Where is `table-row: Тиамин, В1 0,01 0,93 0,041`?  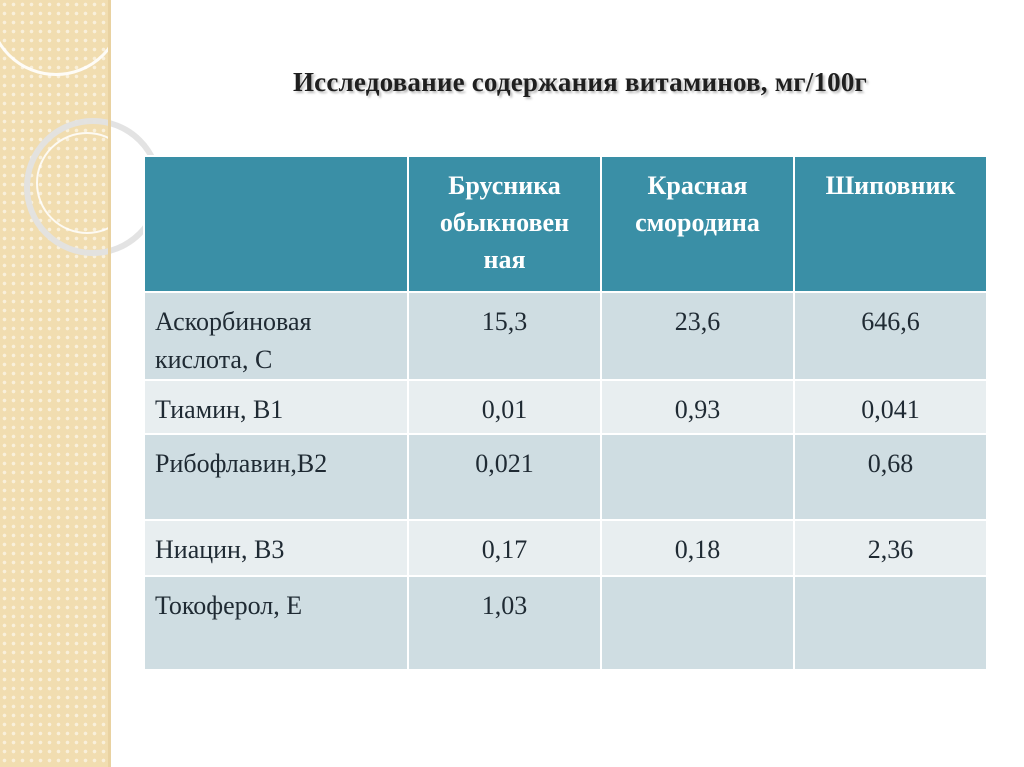
table-row: Тиамин, В1 0,01 0,93 0,041 is located at coordinates (565, 407).